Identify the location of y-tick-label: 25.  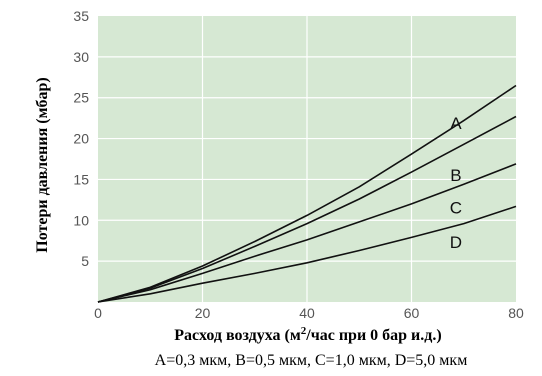
(81, 98).